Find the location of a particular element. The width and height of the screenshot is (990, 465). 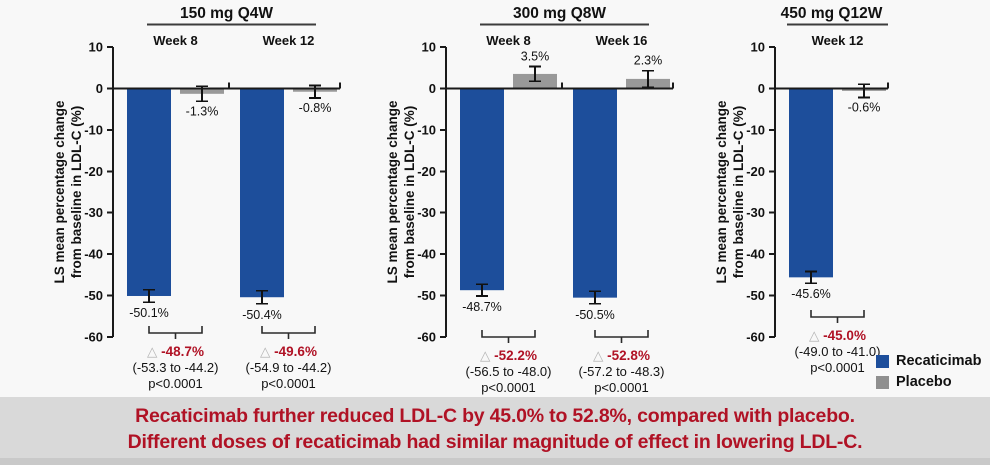

ci-annotation: (-49.0 to -41.0) is located at coordinates (838, 351).